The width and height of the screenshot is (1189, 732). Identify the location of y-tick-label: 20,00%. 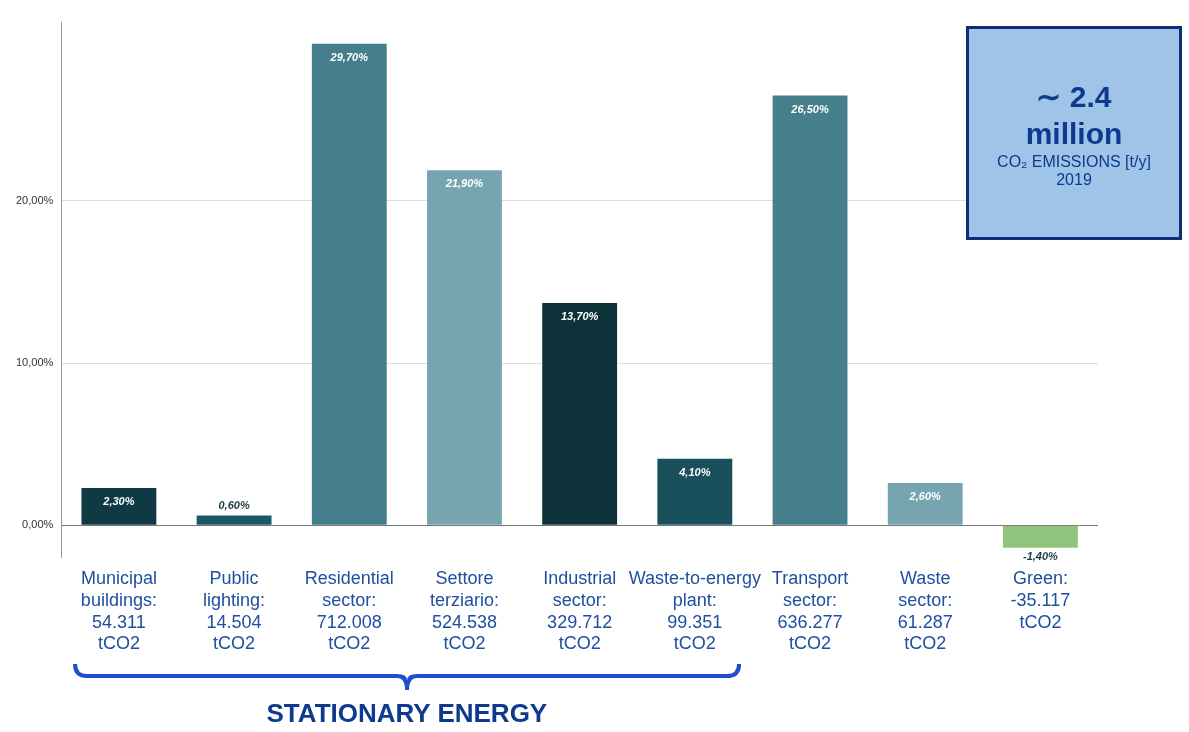
(35, 199).